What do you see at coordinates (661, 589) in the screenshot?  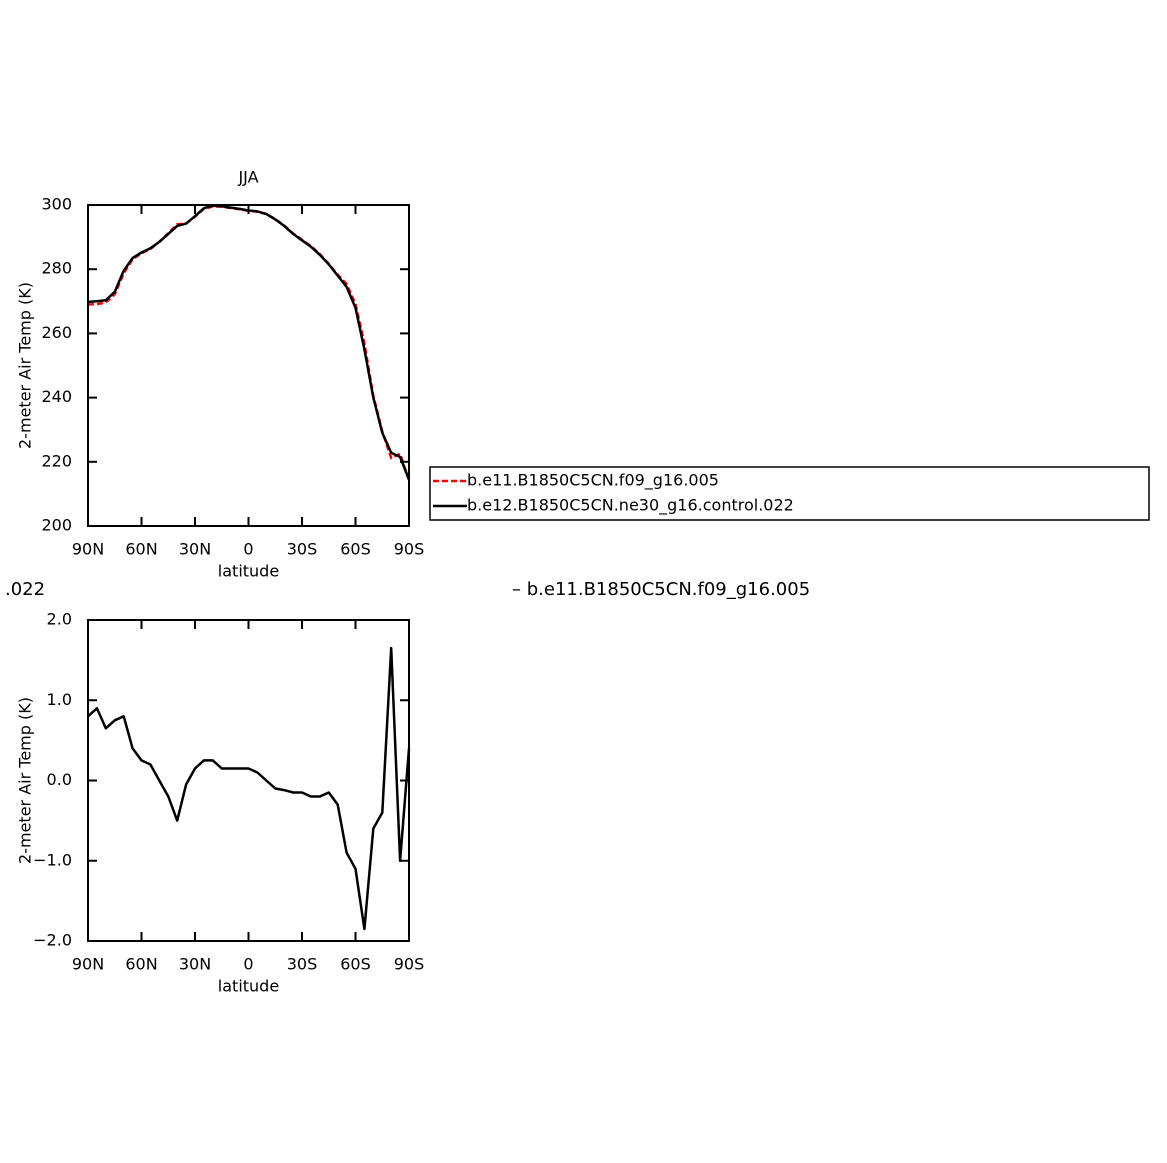 I see `title-fragment: – b.e11.B1850C5CN.f09_g16.005` at bounding box center [661, 589].